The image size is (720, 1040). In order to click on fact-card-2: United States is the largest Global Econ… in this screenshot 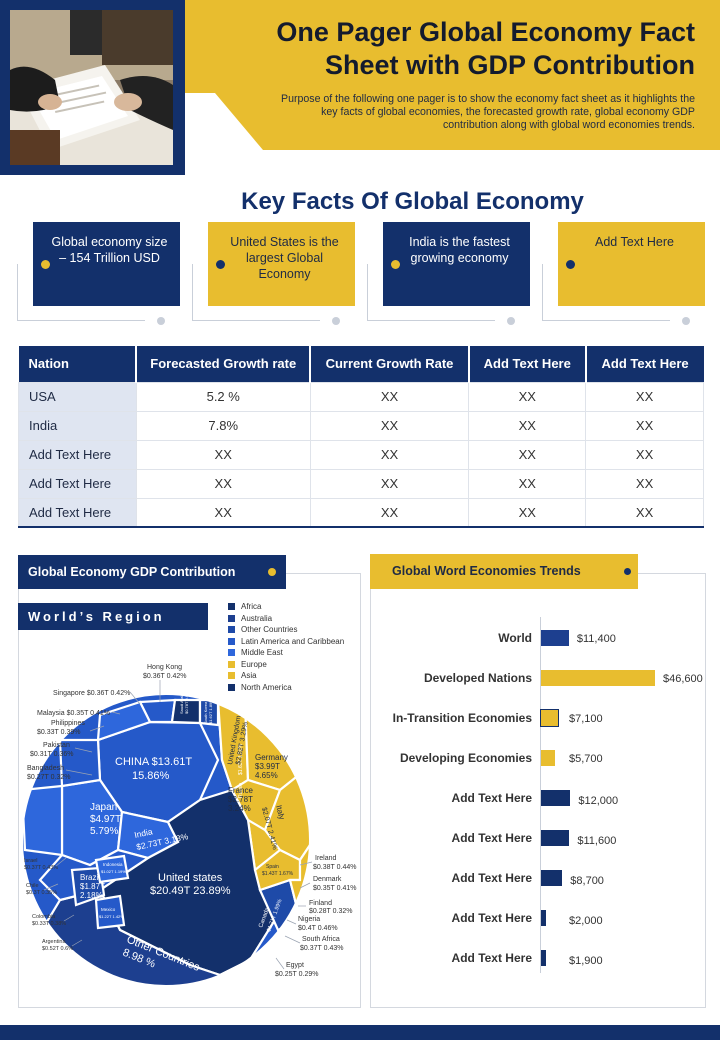, I will do `click(273, 273)`.